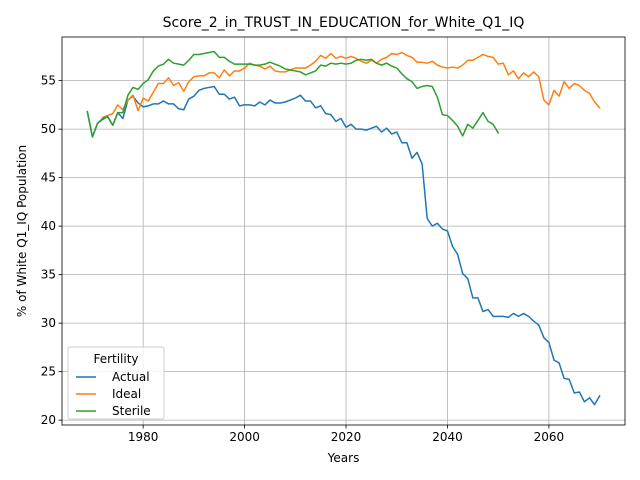  What do you see at coordinates (48, 178) in the screenshot?
I see `y-tick-label: 45` at bounding box center [48, 178].